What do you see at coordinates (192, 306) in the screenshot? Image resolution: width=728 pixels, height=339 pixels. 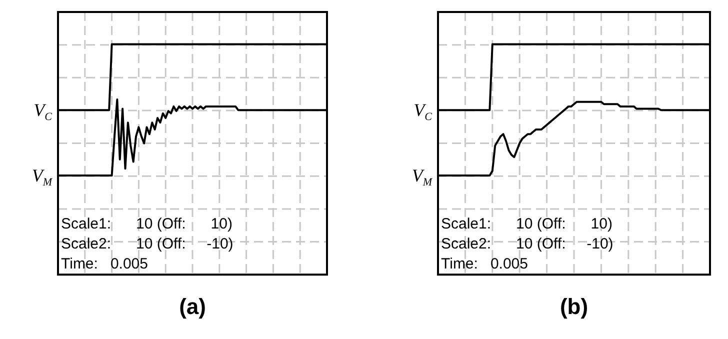 I see `text: (a)` at bounding box center [192, 306].